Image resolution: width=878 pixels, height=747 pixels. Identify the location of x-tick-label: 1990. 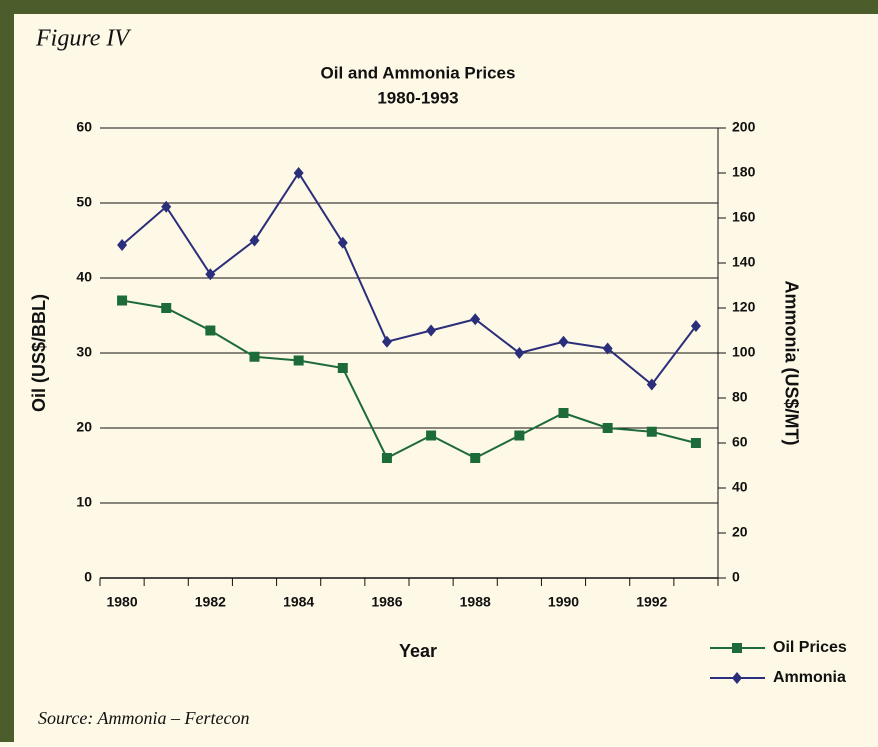
(563, 602).